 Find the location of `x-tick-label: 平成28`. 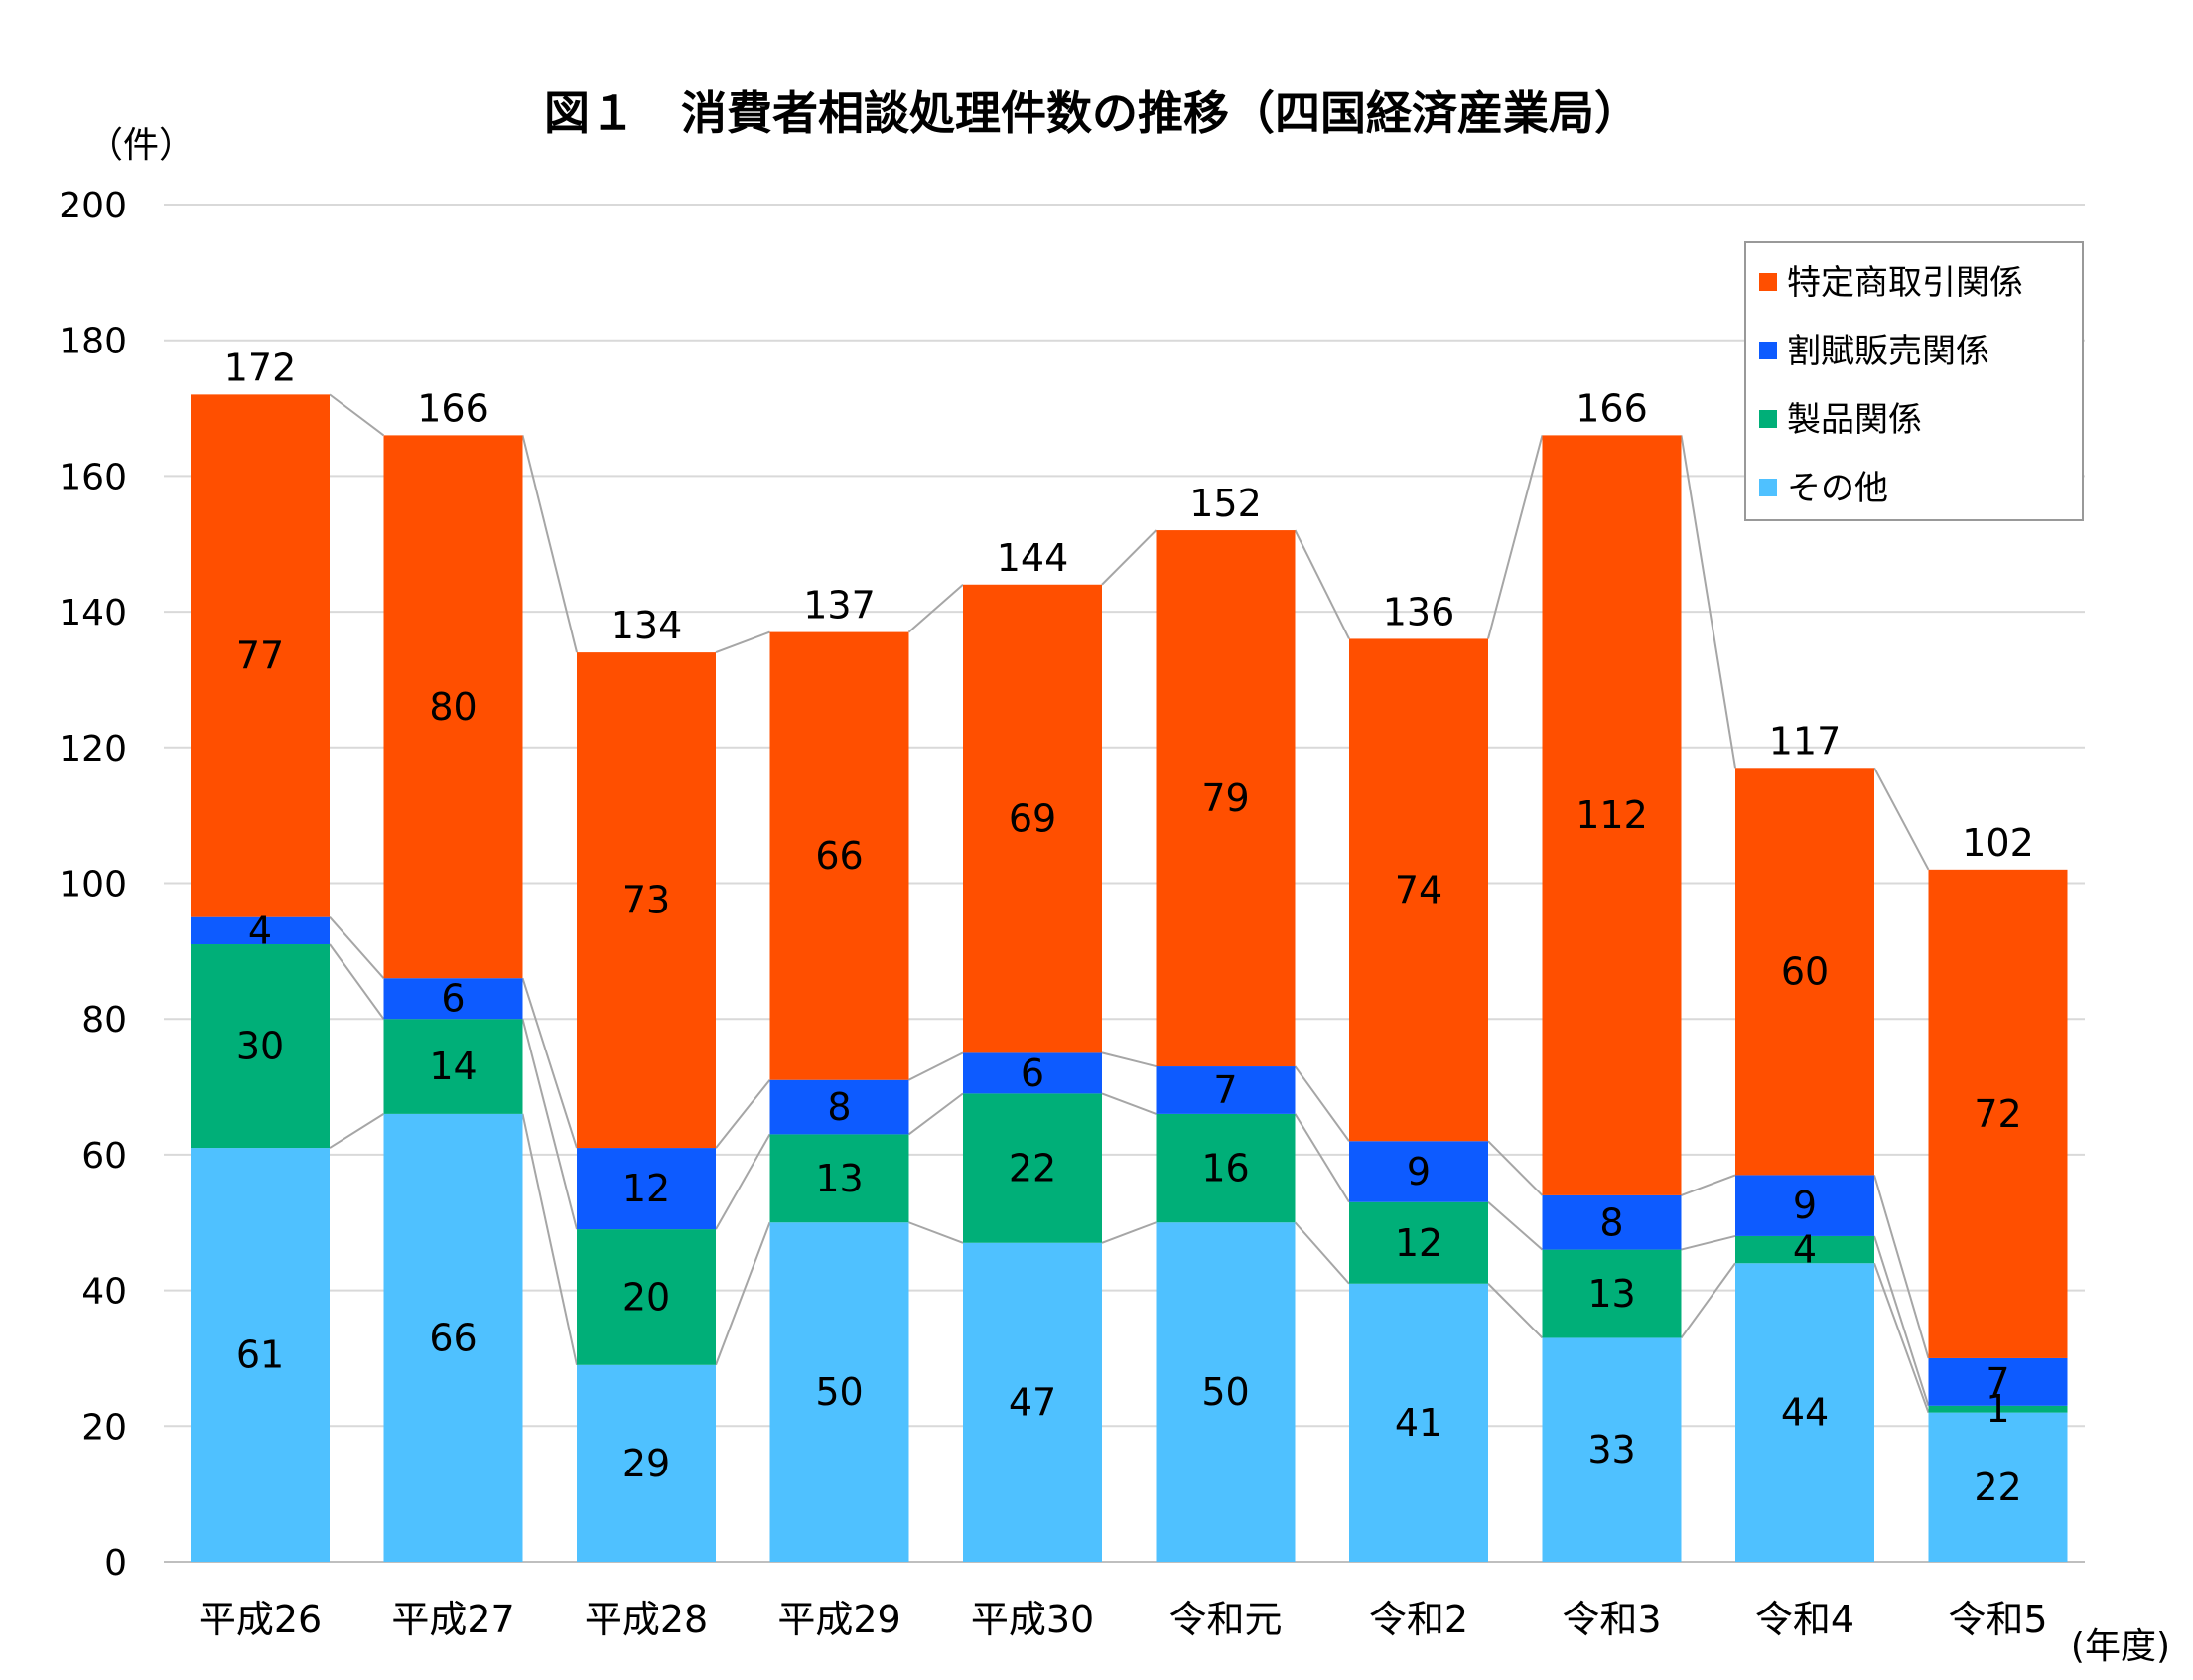

x-tick-label: 平成28 is located at coordinates (646, 1619).